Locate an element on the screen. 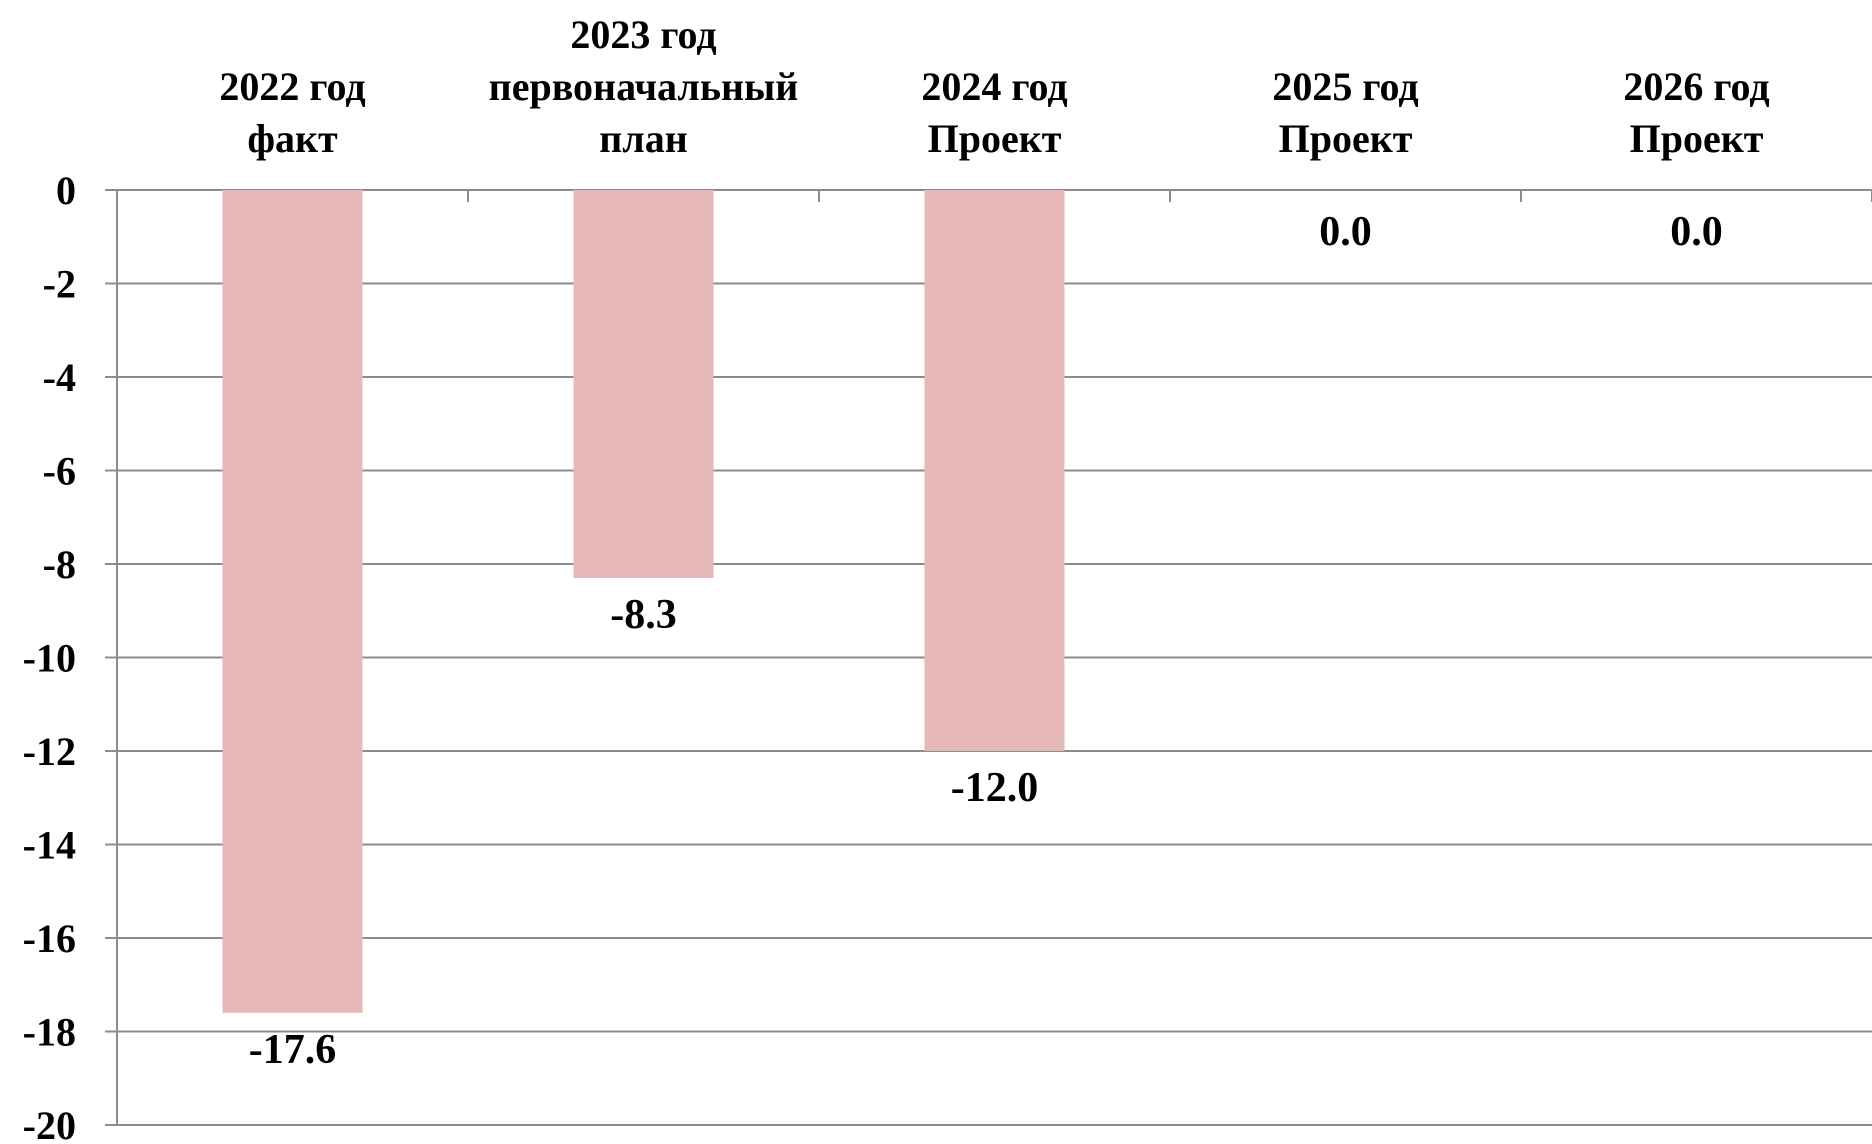  category-label: 2025 год is located at coordinates (1345, 86).